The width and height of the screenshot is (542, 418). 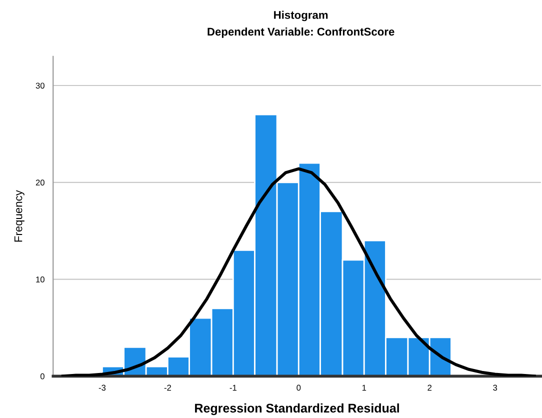 What do you see at coordinates (233, 387) in the screenshot?
I see `x-tick-label: -1` at bounding box center [233, 387].